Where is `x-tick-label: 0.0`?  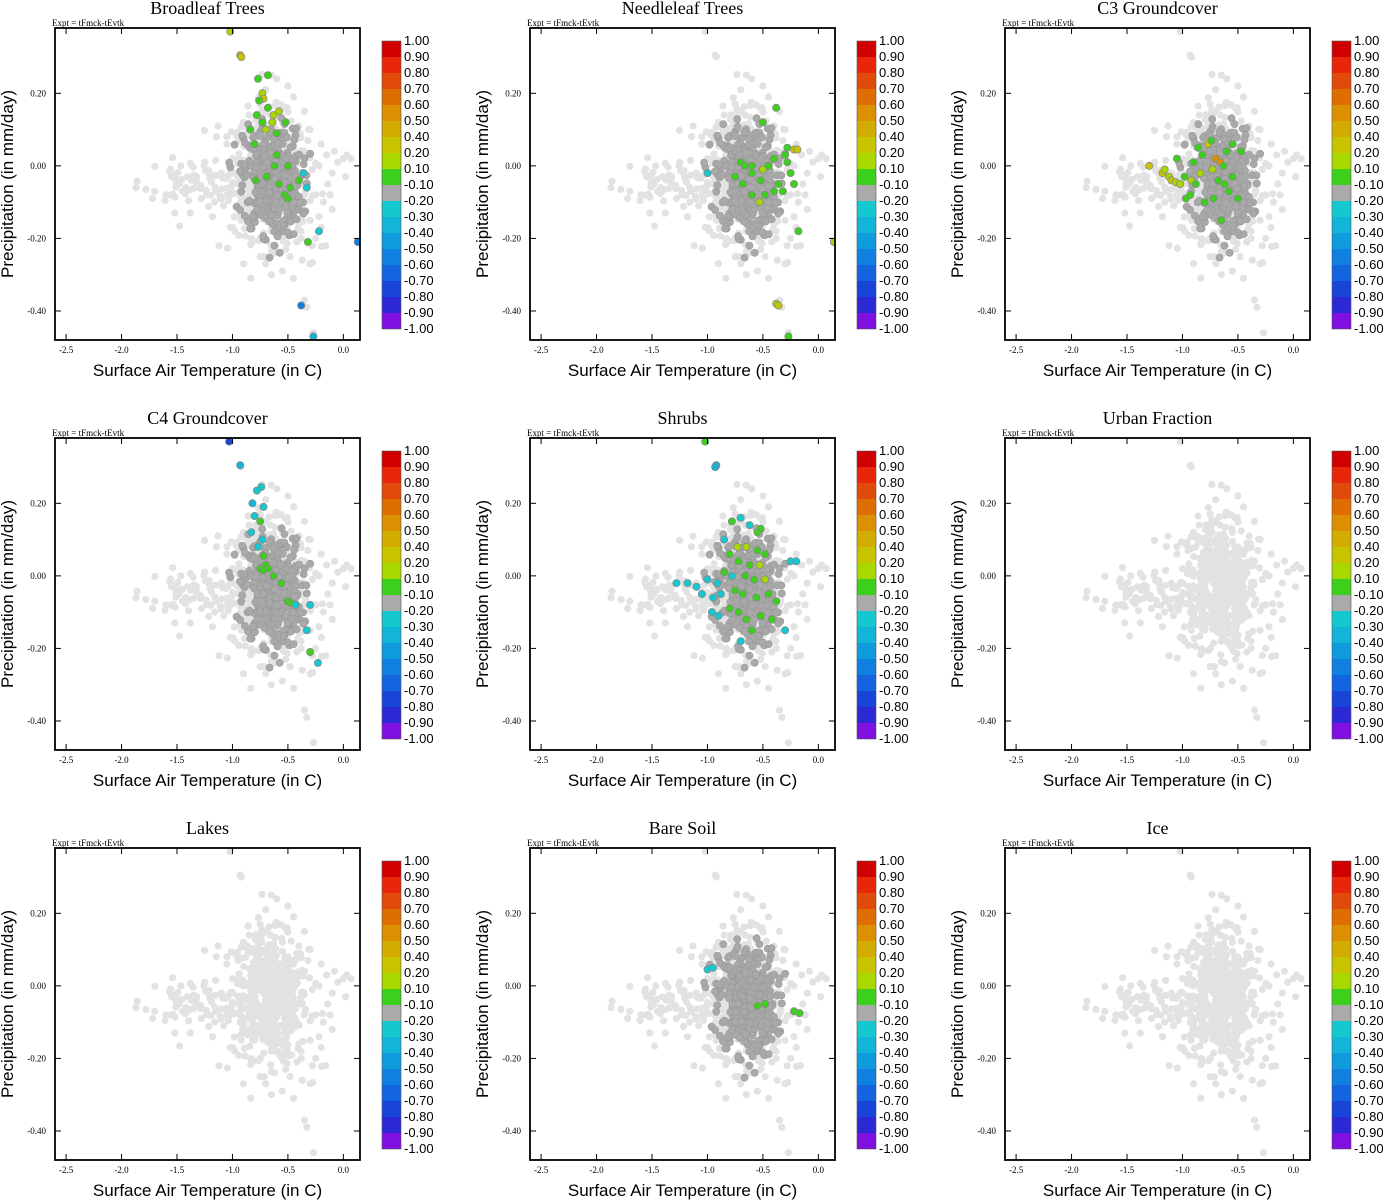 x-tick-label: 0.0 is located at coordinates (344, 760).